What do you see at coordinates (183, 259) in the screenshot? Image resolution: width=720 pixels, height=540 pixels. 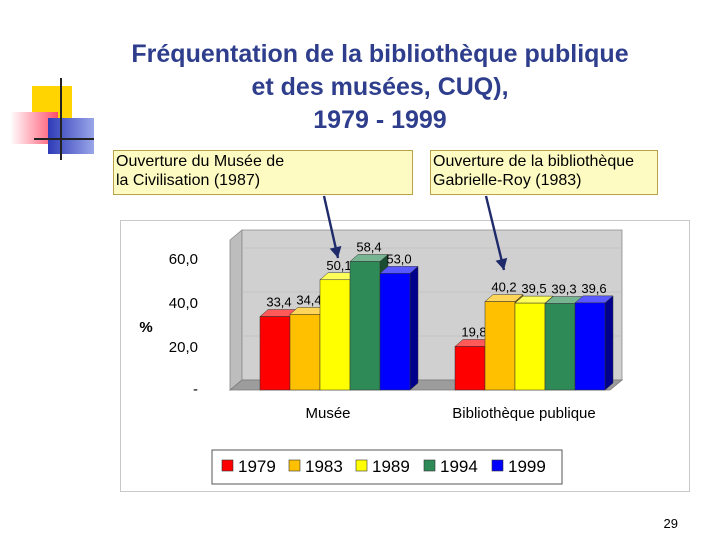 I see `y-tick-label-3: 60,0` at bounding box center [183, 259].